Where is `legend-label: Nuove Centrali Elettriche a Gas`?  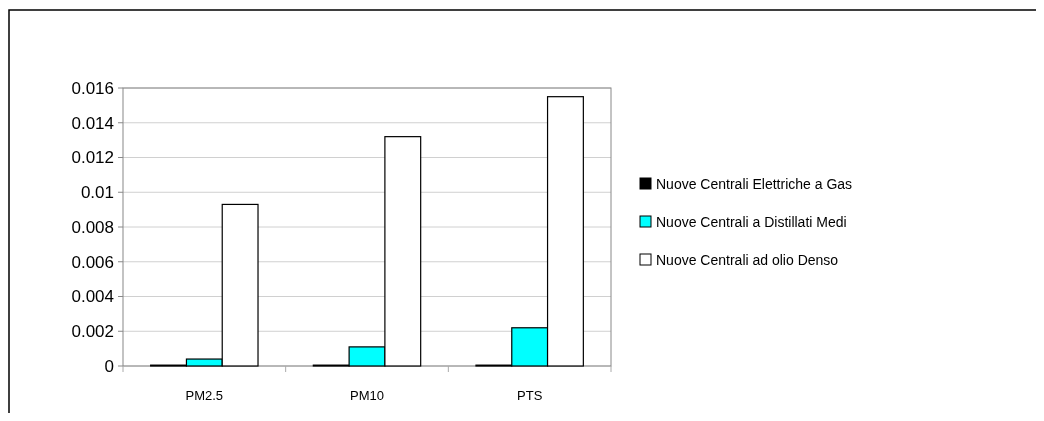
legend-label: Nuove Centrali Elettriche a Gas is located at coordinates (754, 183).